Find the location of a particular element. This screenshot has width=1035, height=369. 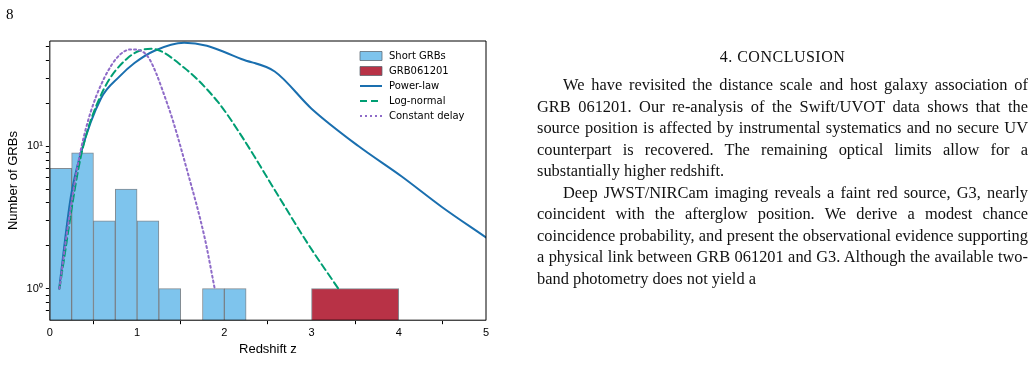

text: 8 is located at coordinates (10, 14).